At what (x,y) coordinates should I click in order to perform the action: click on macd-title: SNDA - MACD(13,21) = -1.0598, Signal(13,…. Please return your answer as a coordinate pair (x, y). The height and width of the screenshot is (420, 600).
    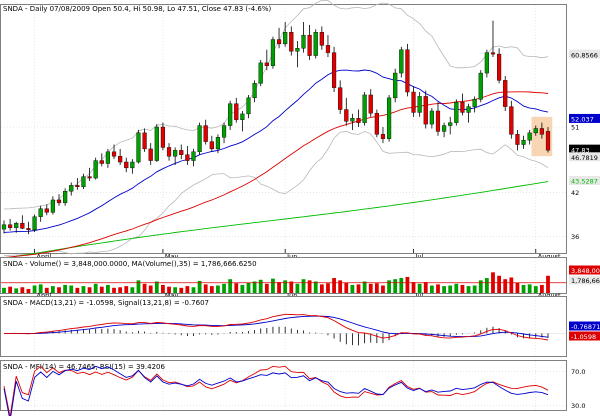
    Looking at the image, I should click on (106, 303).